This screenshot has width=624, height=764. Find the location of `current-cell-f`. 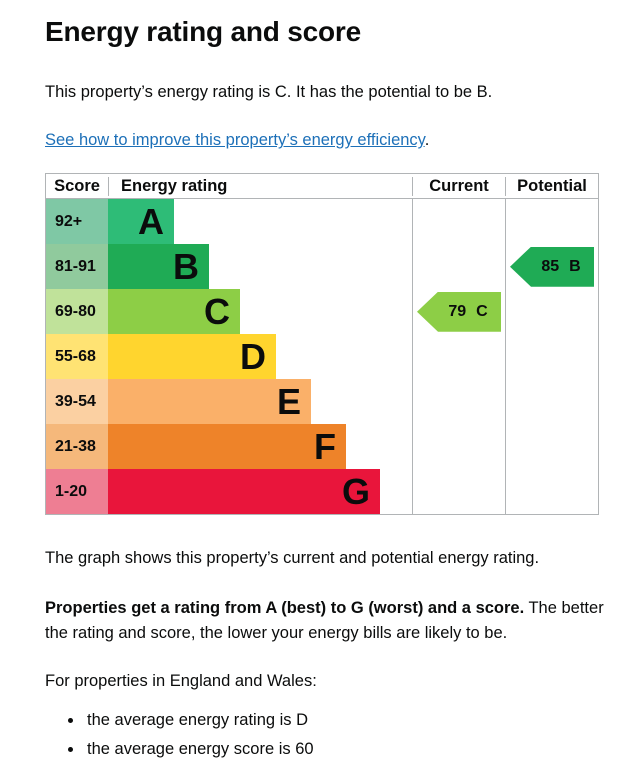

current-cell-f is located at coordinates (458, 447).